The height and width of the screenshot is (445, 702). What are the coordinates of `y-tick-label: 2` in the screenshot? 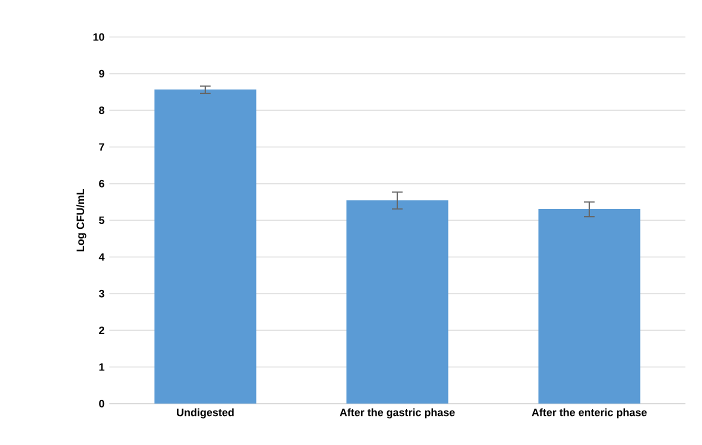 It's located at (101, 330).